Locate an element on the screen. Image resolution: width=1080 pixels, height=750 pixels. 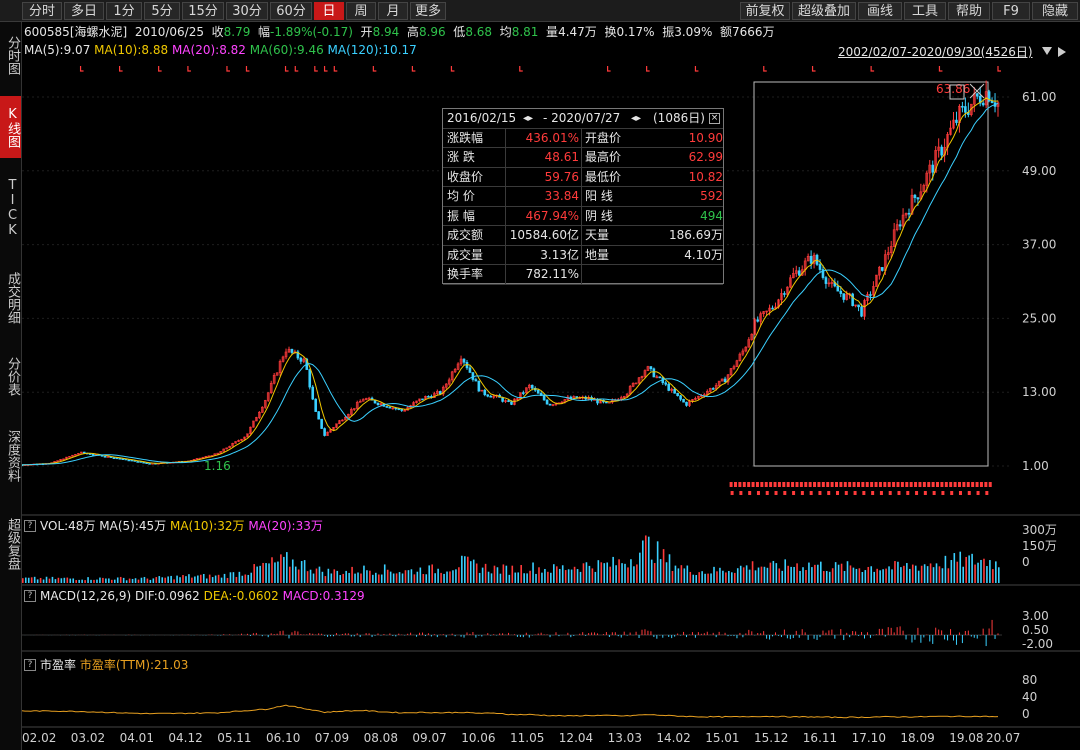
tab-分时: 分时 is located at coordinates (42, 11).